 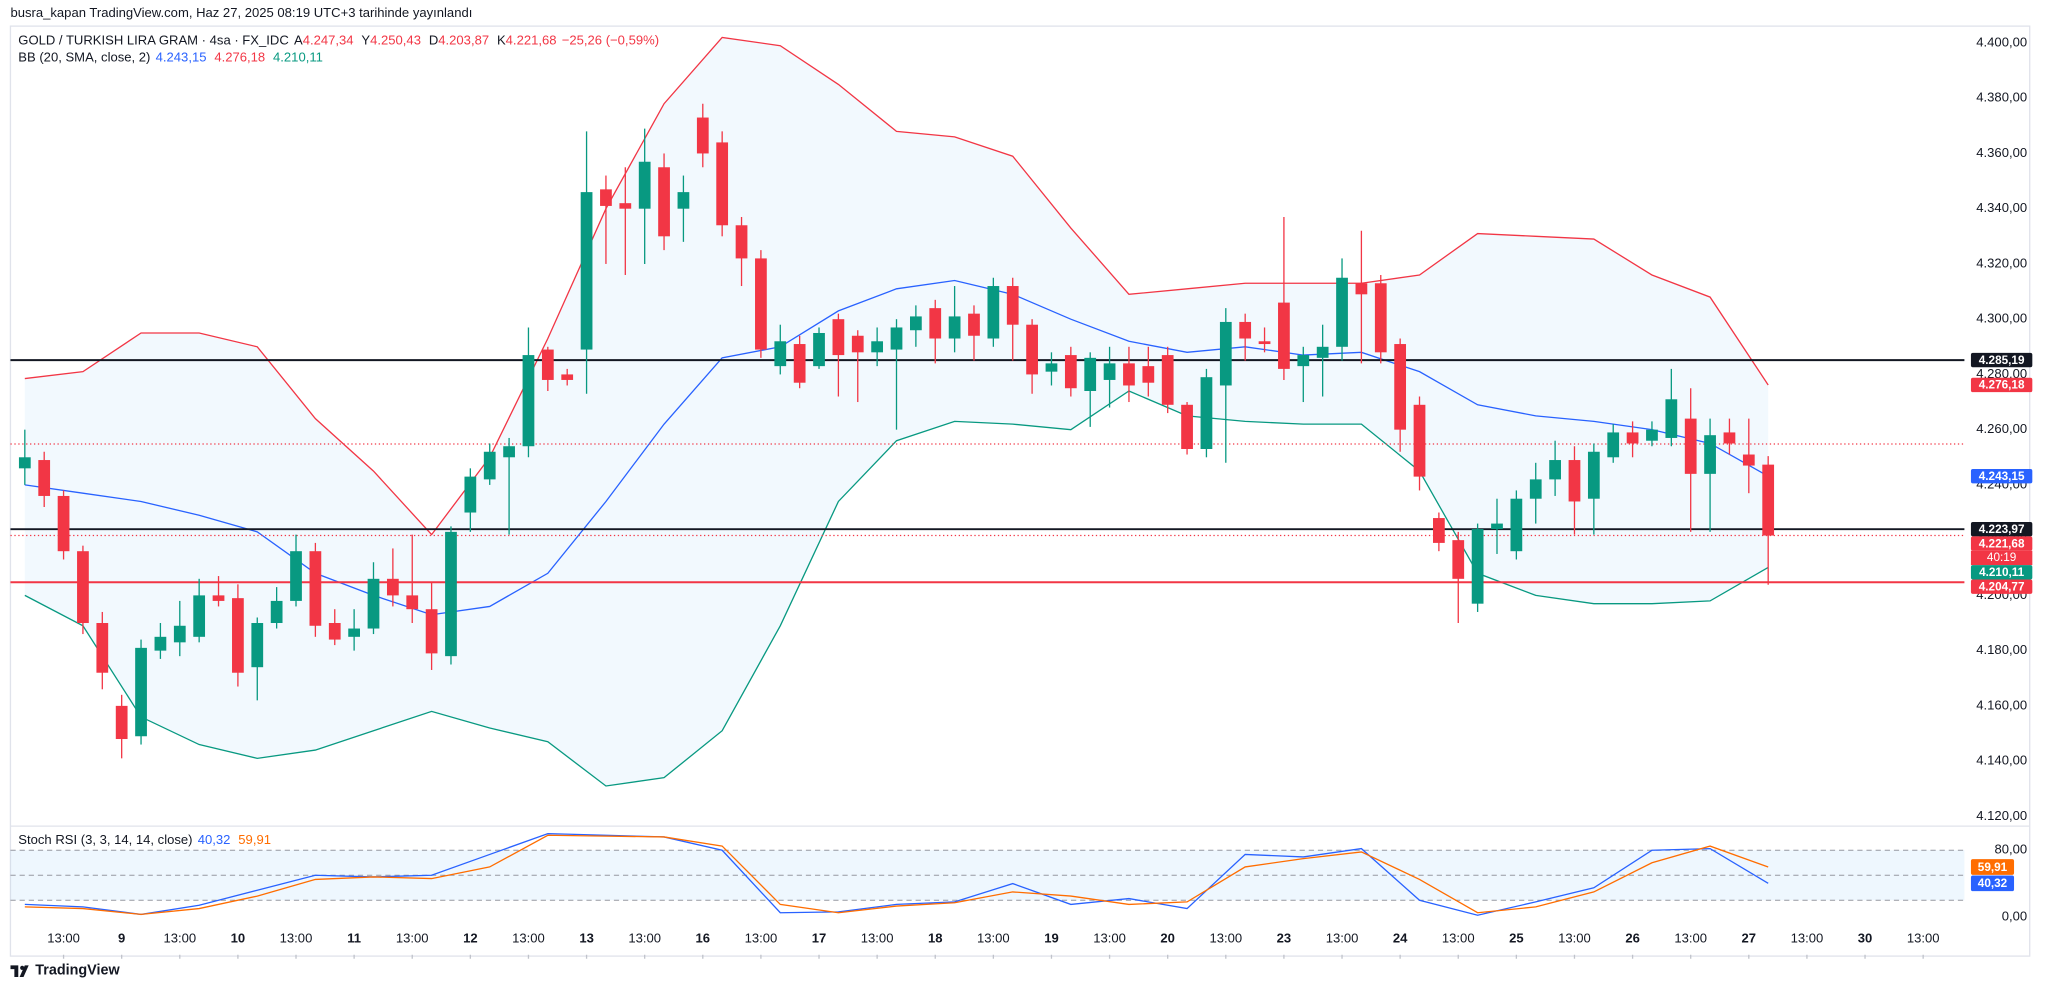 What do you see at coordinates (1018, 877) in the screenshot?
I see `stoch-pane: 0,00 80,00 59,91 40,32` at bounding box center [1018, 877].